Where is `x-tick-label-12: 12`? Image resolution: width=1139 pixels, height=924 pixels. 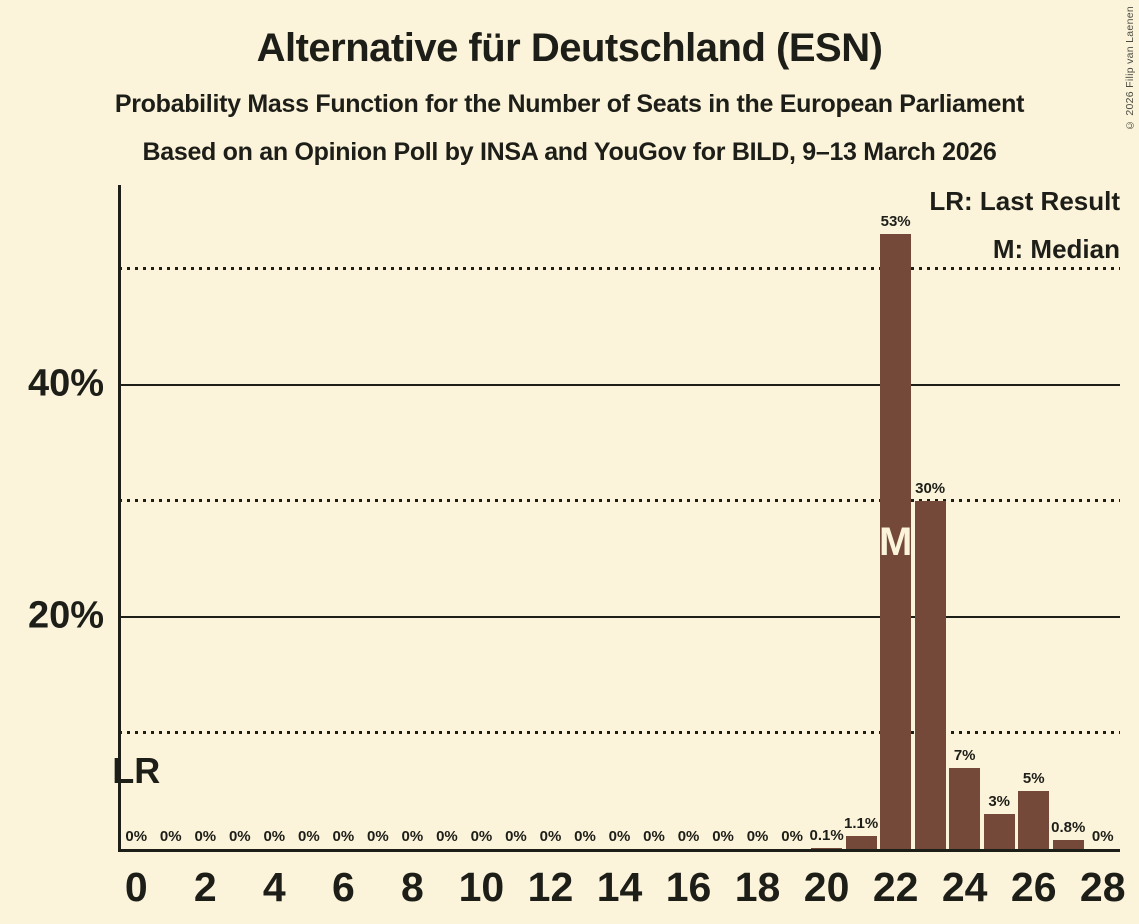 x-tick-label-12: 12 is located at coordinates (550, 887).